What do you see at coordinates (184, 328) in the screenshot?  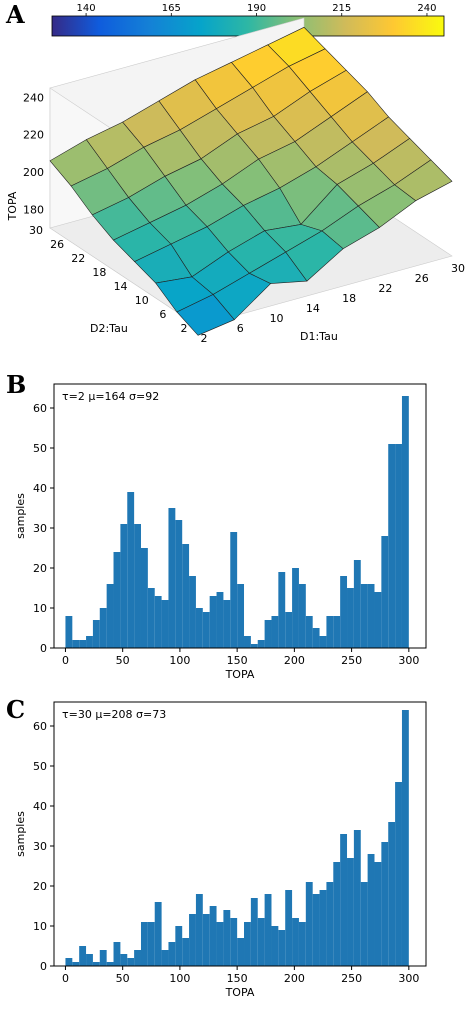 I see `surface-y-tick-label: 2` at bounding box center [184, 328].